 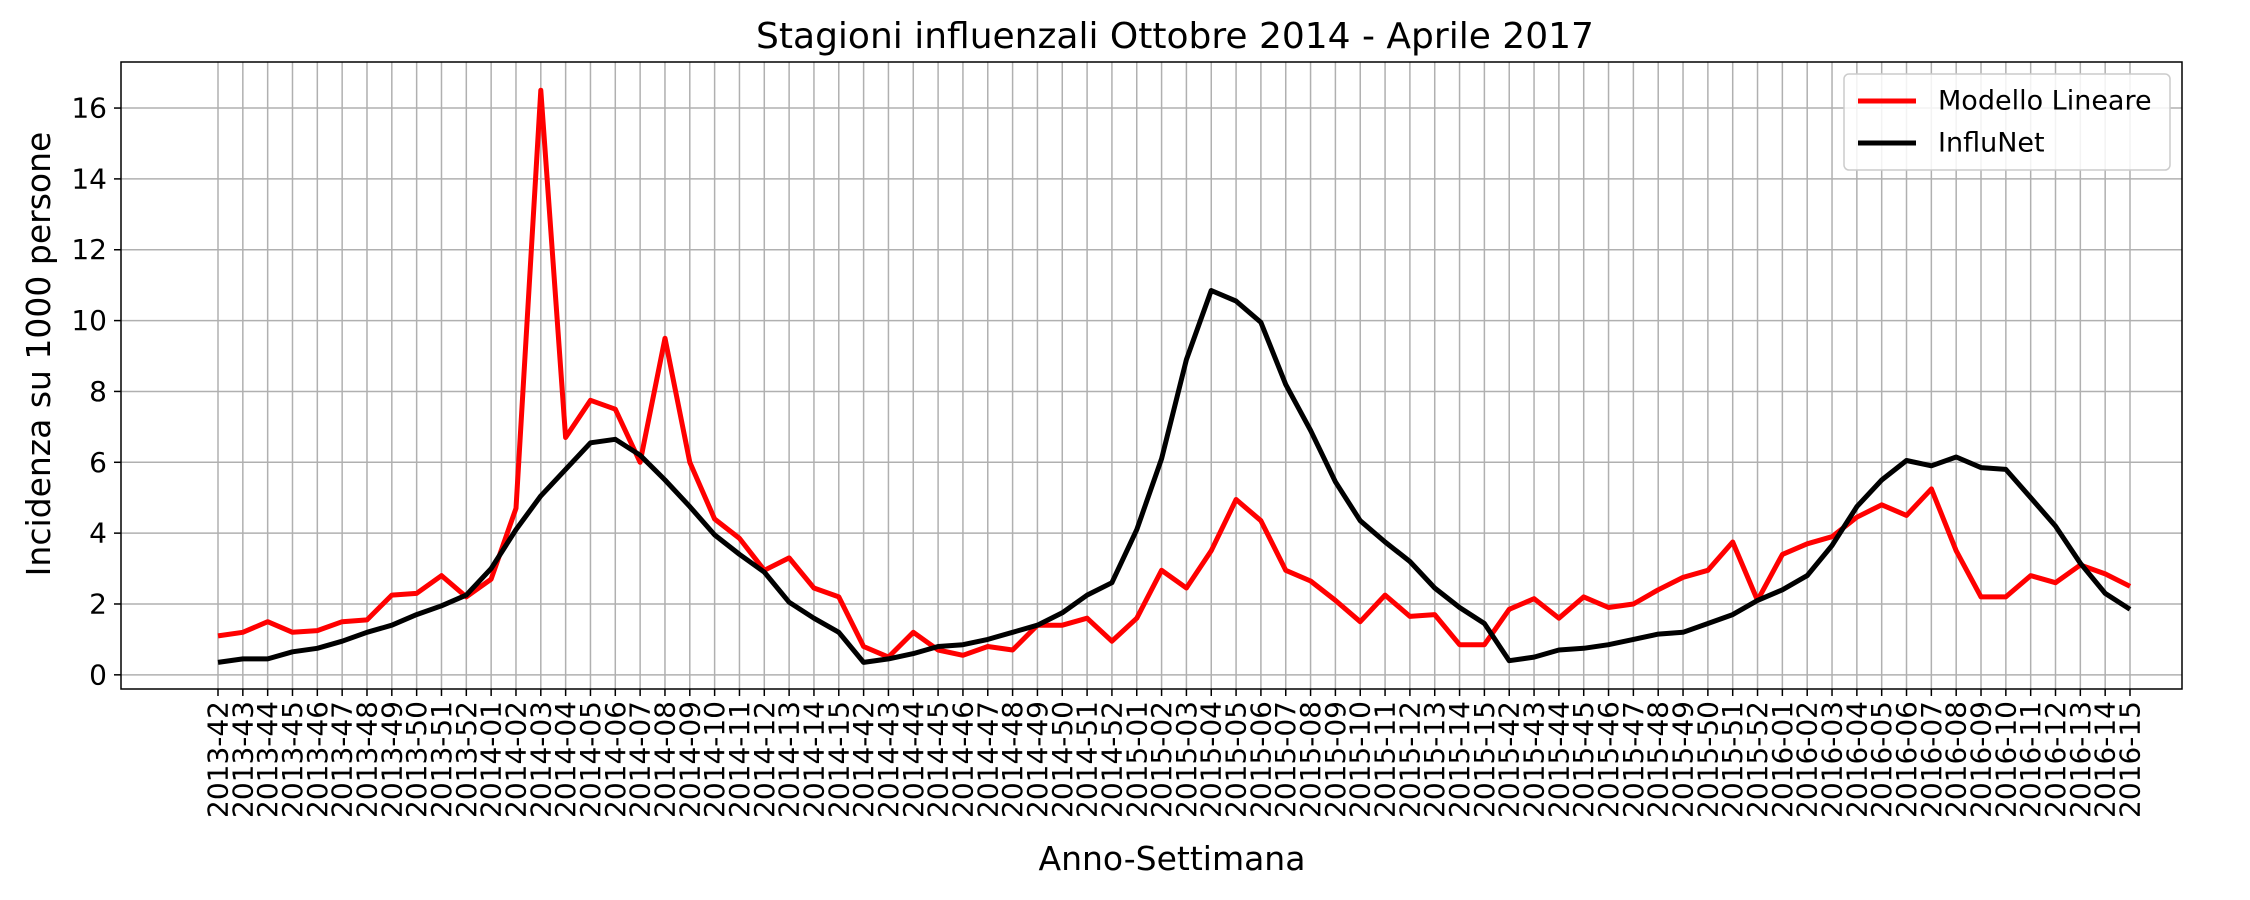 What do you see at coordinates (441, 759) in the screenshot?
I see `x-tick-label: 2013-51` at bounding box center [441, 759].